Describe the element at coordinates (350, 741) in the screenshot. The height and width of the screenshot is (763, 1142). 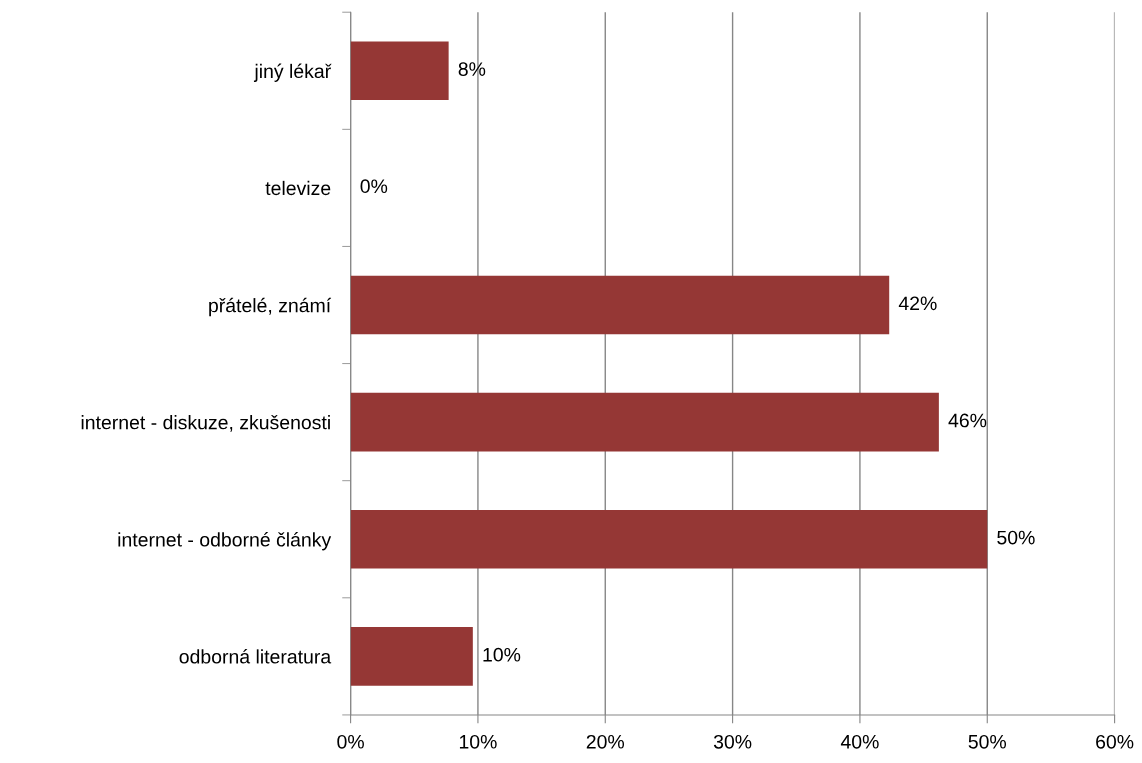
I see `x-tick-label: 0%` at that location.